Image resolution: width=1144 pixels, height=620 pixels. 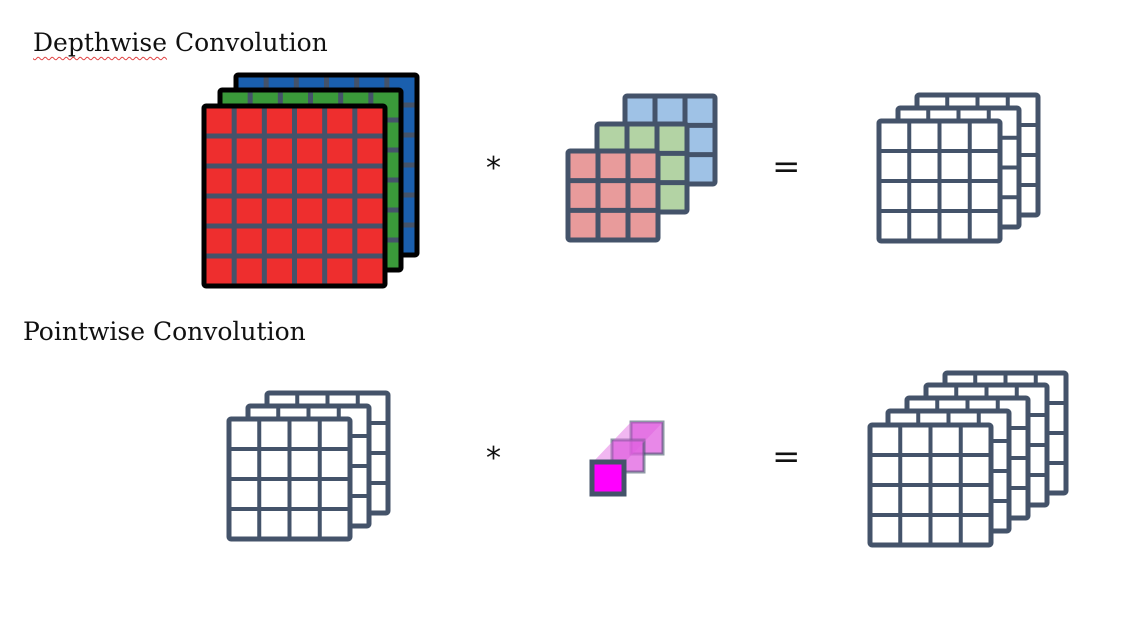 I want to click on kernel-red, so click(x=613, y=195).